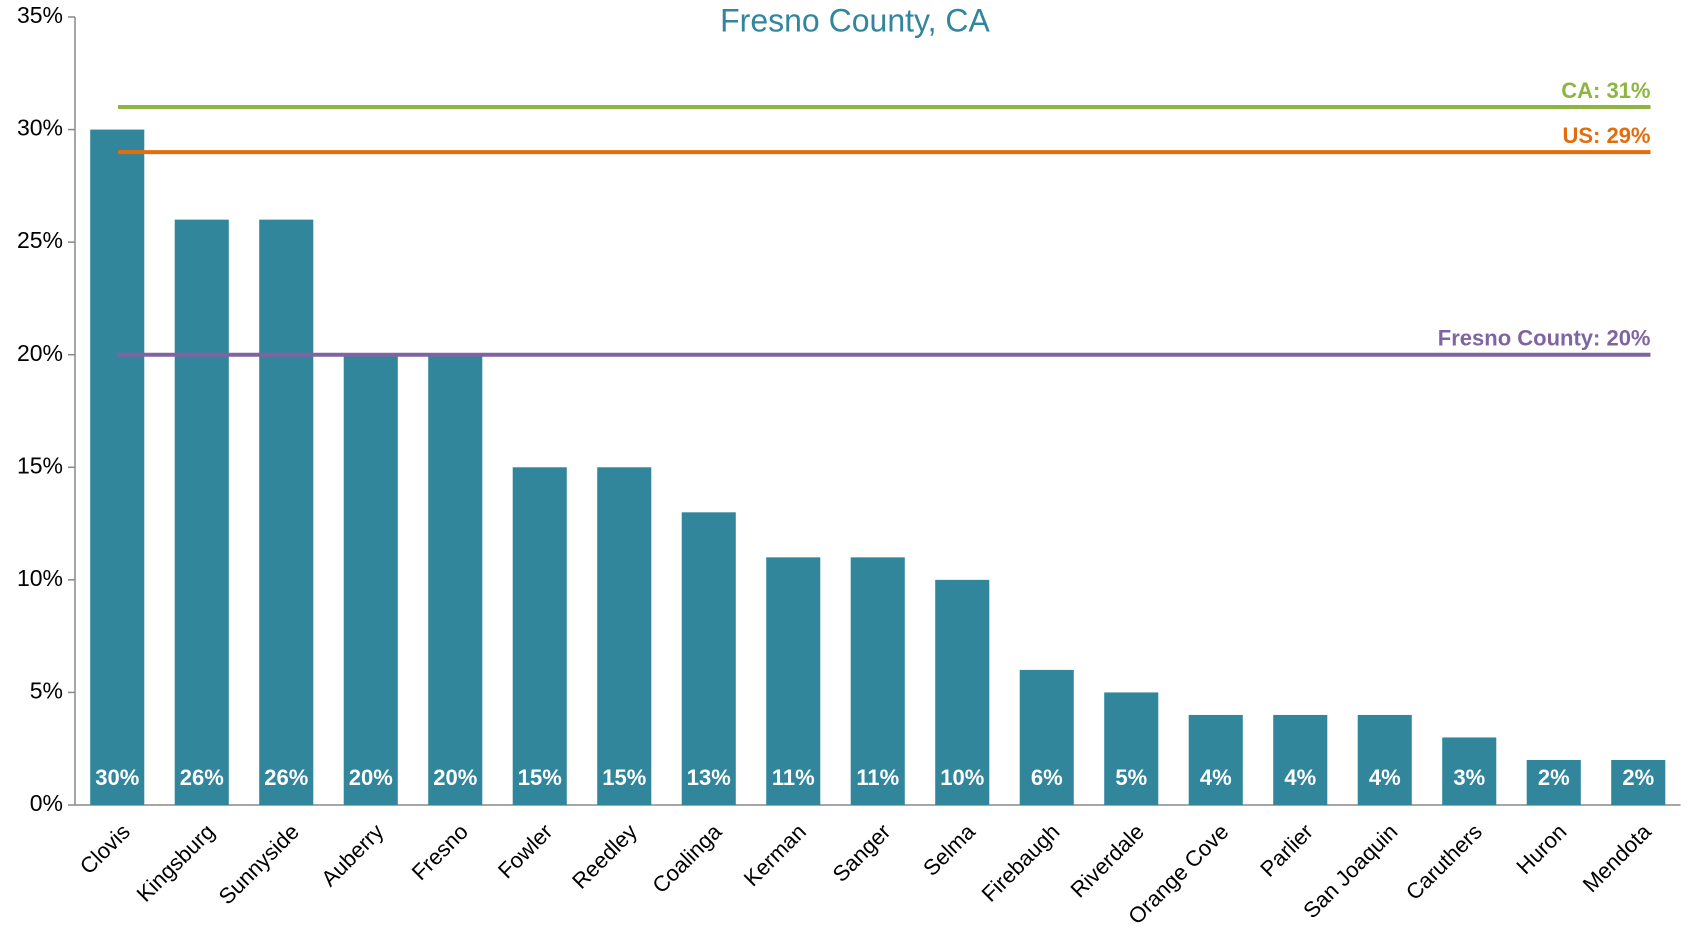  What do you see at coordinates (1131, 777) in the screenshot?
I see `value-label: 5%` at bounding box center [1131, 777].